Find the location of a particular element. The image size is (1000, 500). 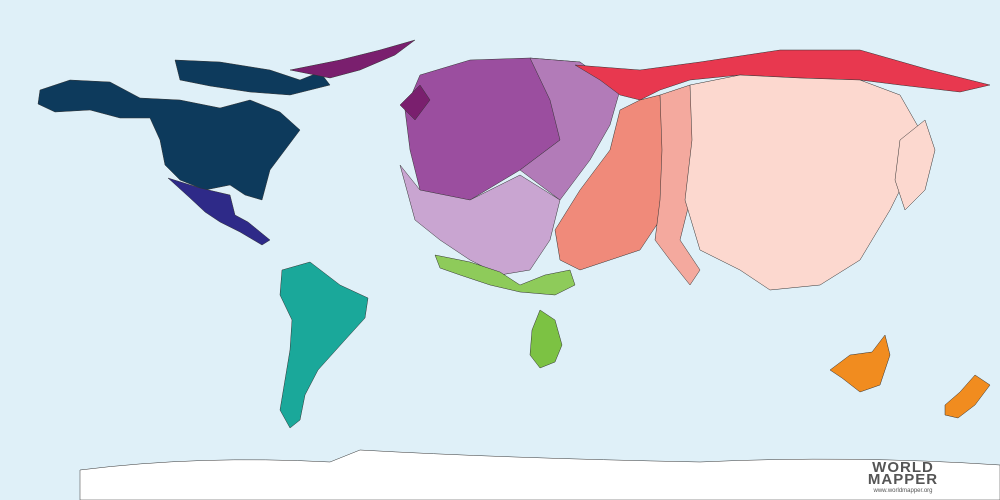

north-america is located at coordinates (169, 140).